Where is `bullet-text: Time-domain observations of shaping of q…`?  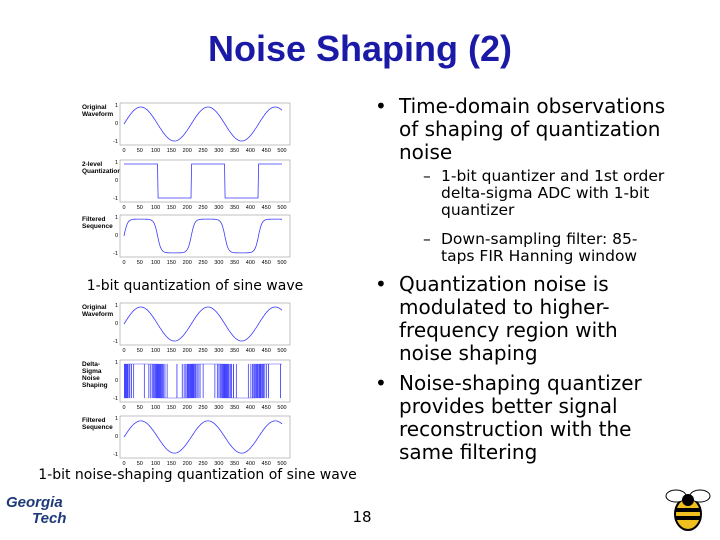 bullet-text: Time-domain observations of shaping of q… is located at coordinates (532, 129).